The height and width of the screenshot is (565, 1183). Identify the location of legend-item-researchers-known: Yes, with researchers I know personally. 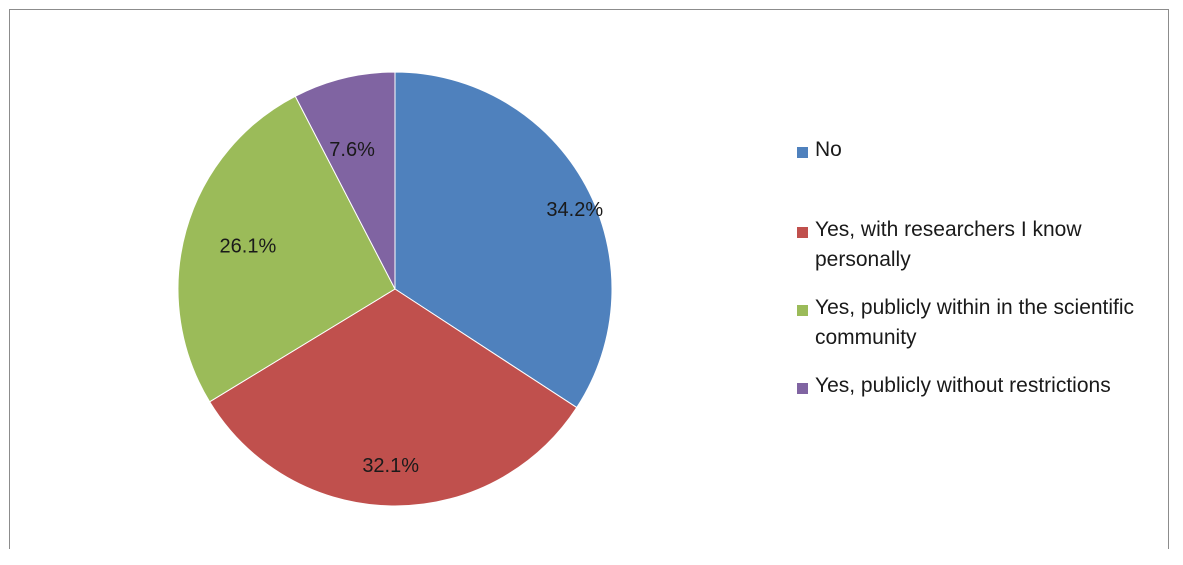
(981, 246).